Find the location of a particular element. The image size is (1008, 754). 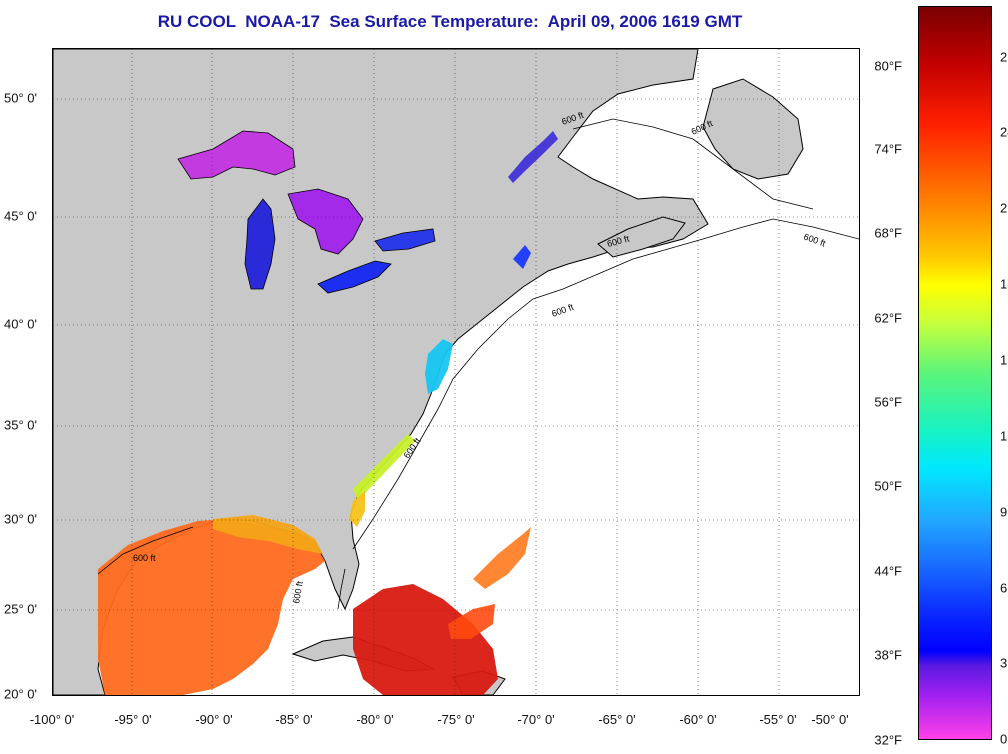

colorbar-f-label: 32°F is located at coordinates (888, 740).